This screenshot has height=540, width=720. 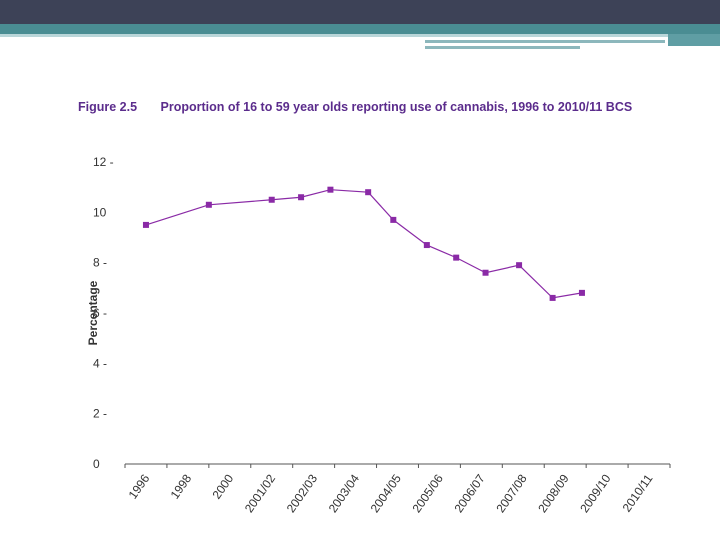 What do you see at coordinates (181, 486) in the screenshot?
I see `x-tick-label: 1998` at bounding box center [181, 486].